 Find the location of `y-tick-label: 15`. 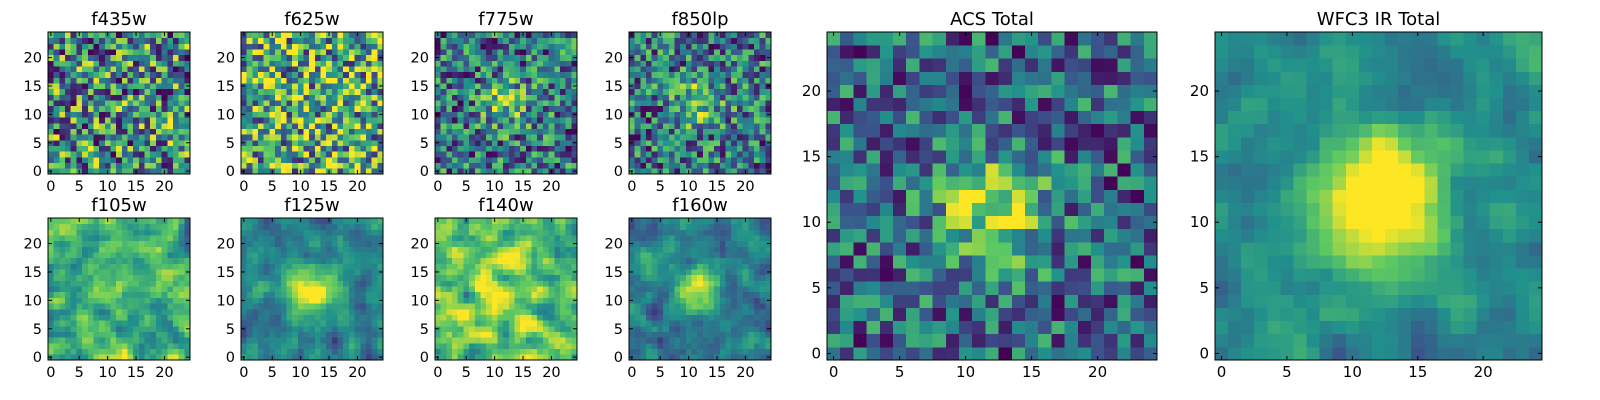

y-tick-label: 15 is located at coordinates (226, 87).